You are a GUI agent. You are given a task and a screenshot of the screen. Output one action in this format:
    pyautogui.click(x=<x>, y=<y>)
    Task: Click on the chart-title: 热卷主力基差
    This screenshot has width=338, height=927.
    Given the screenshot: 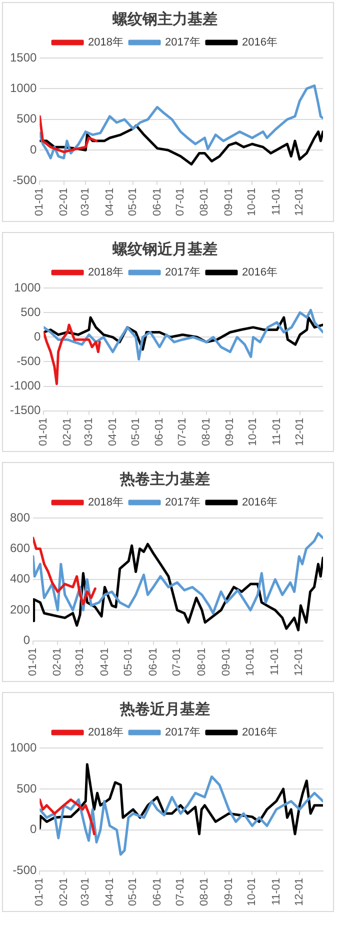 What is the action you would take?
    pyautogui.click(x=164, y=479)
    